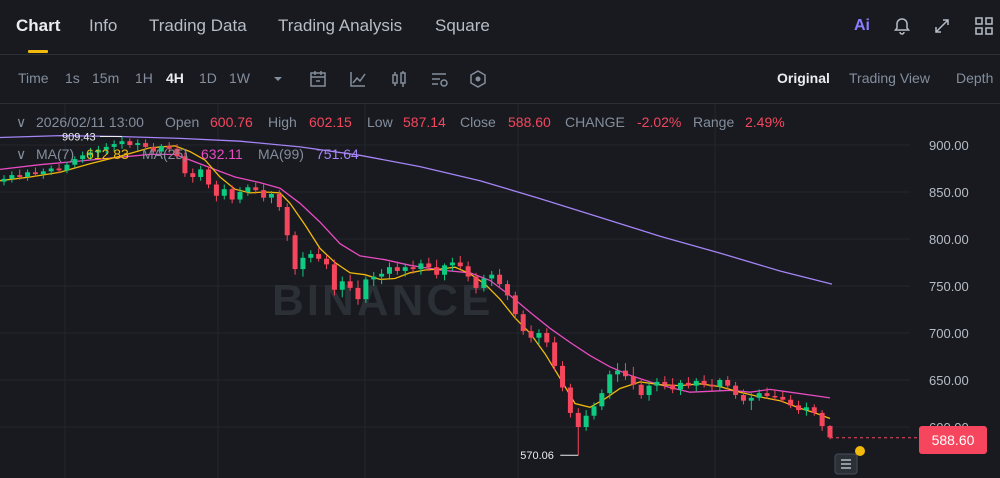  What do you see at coordinates (765, 122) in the screenshot?
I see `range-value: 2.49%` at bounding box center [765, 122].